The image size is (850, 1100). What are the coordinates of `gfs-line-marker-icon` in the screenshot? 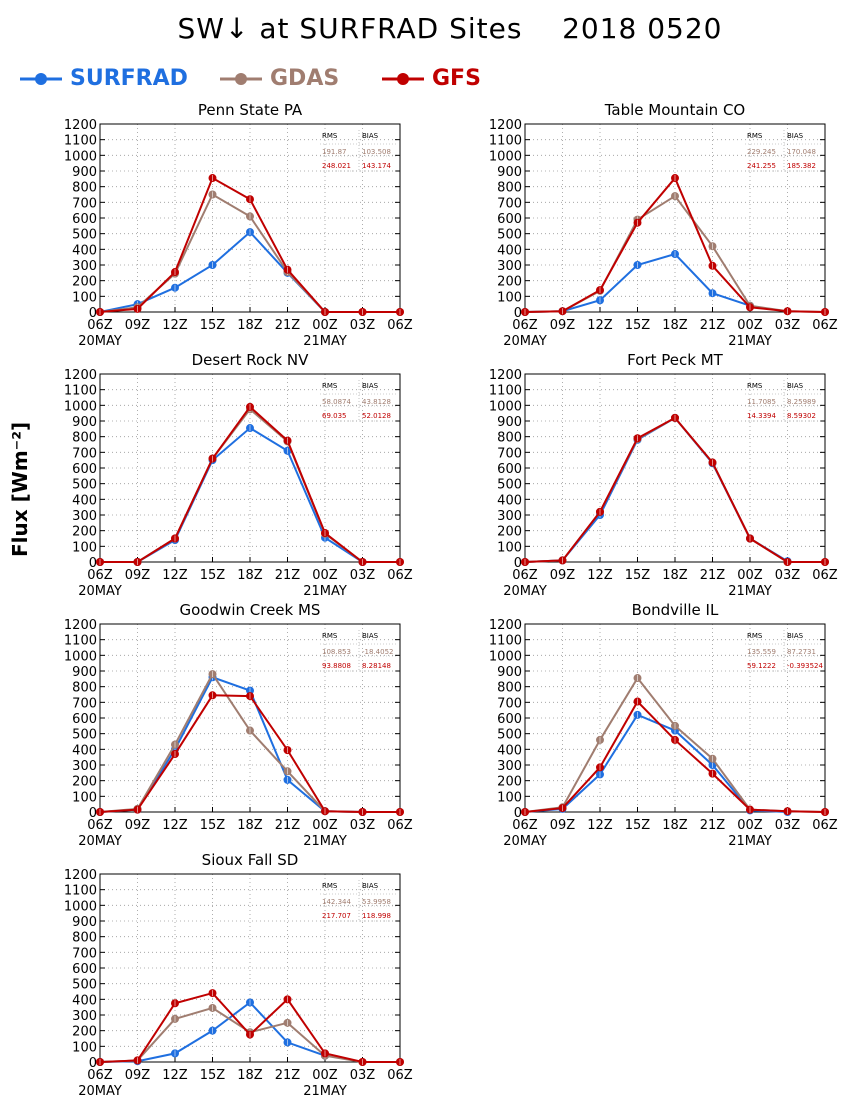 It's located at (403, 79).